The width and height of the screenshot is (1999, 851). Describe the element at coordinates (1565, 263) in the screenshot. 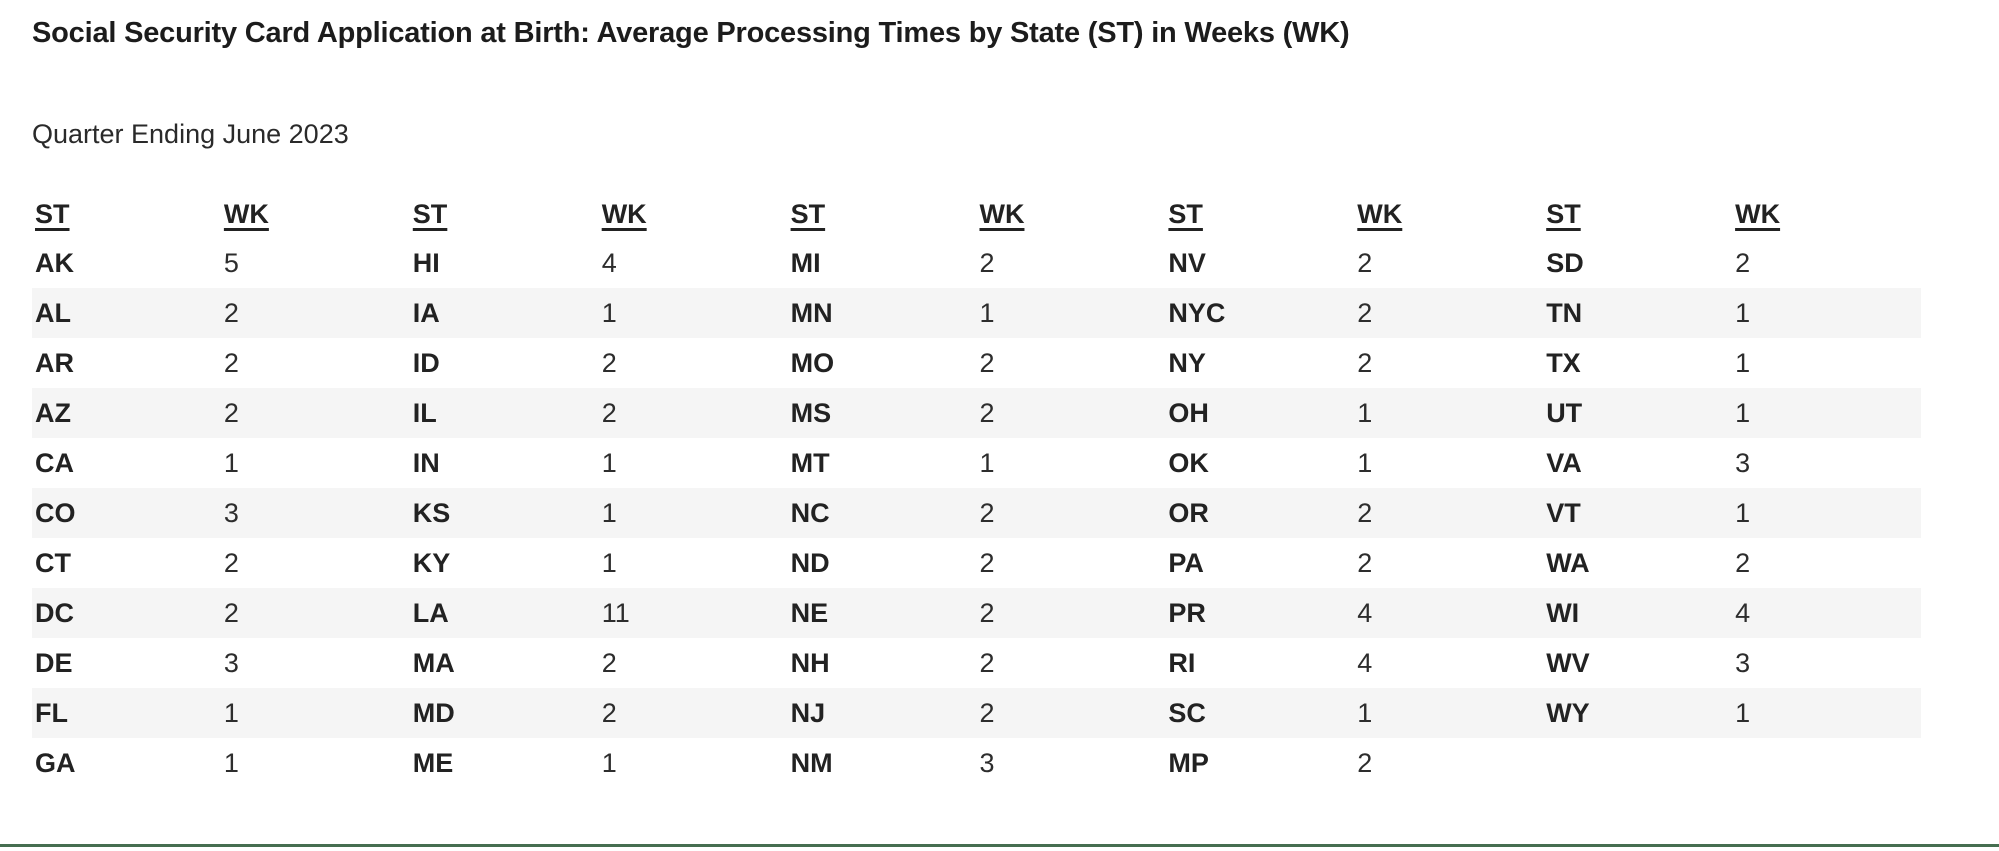

I see `state-cell: SD` at that location.